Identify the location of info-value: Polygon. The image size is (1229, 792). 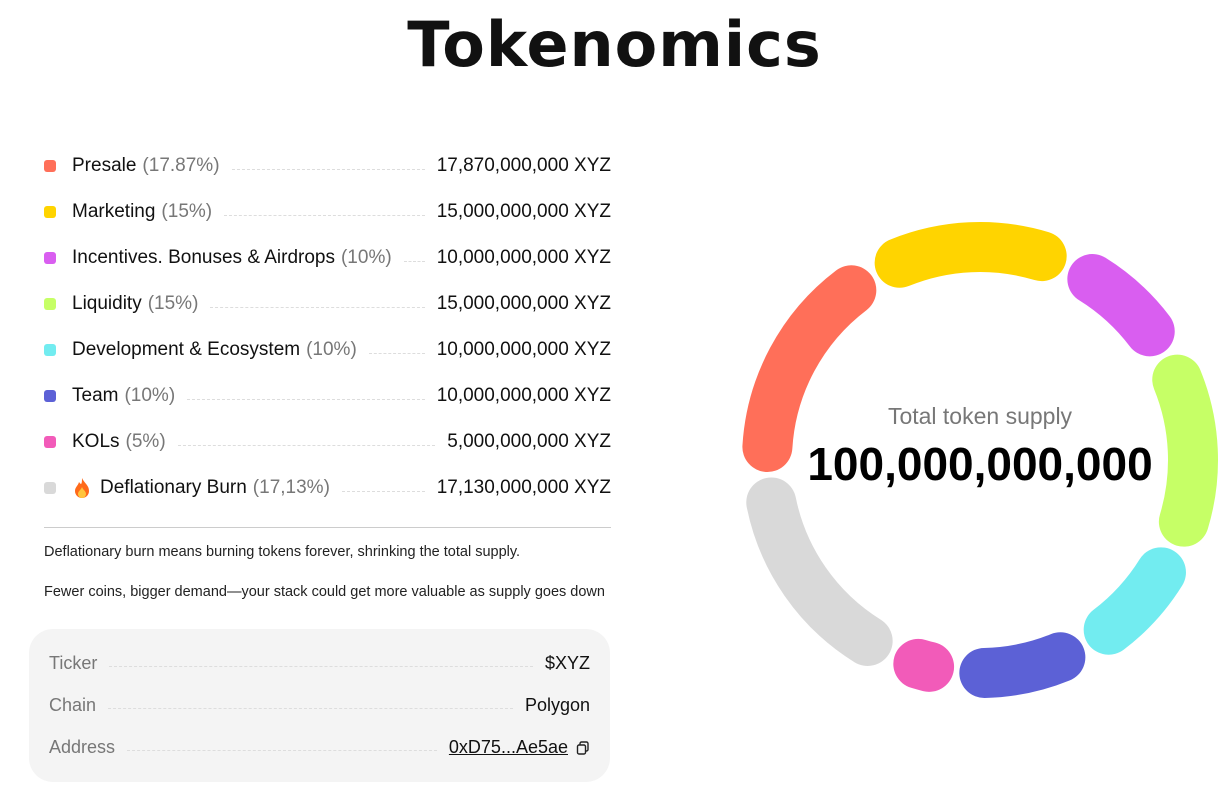
(557, 705).